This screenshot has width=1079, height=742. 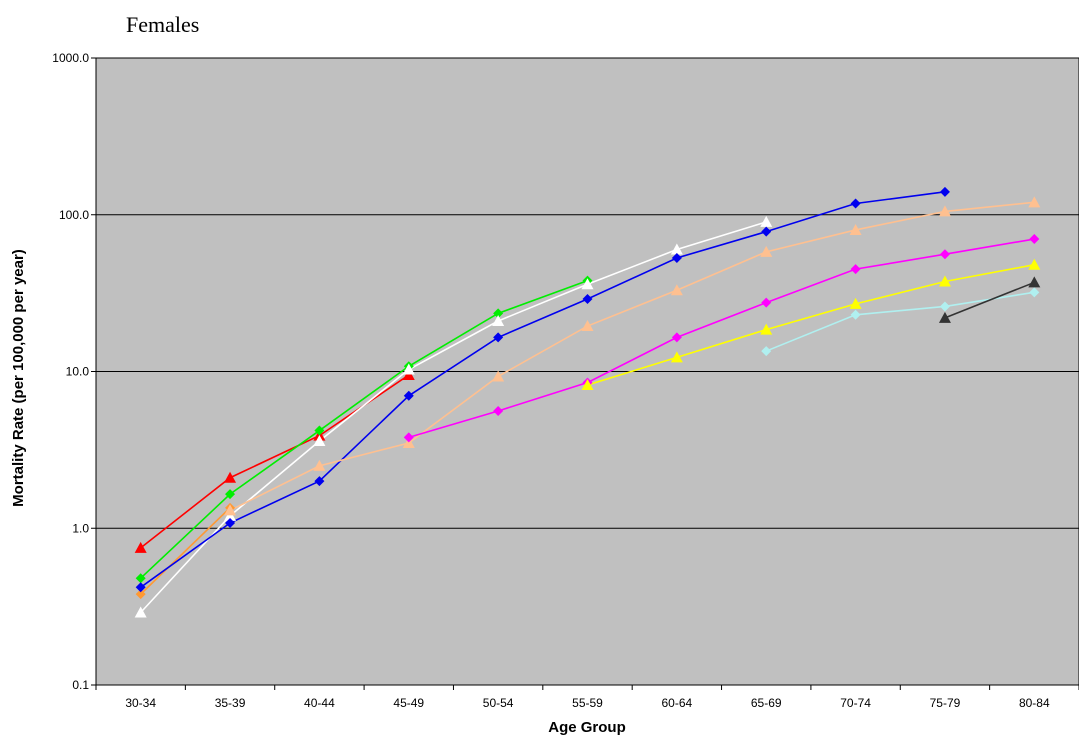 I want to click on x-tick-label: 40-44, so click(x=319, y=703).